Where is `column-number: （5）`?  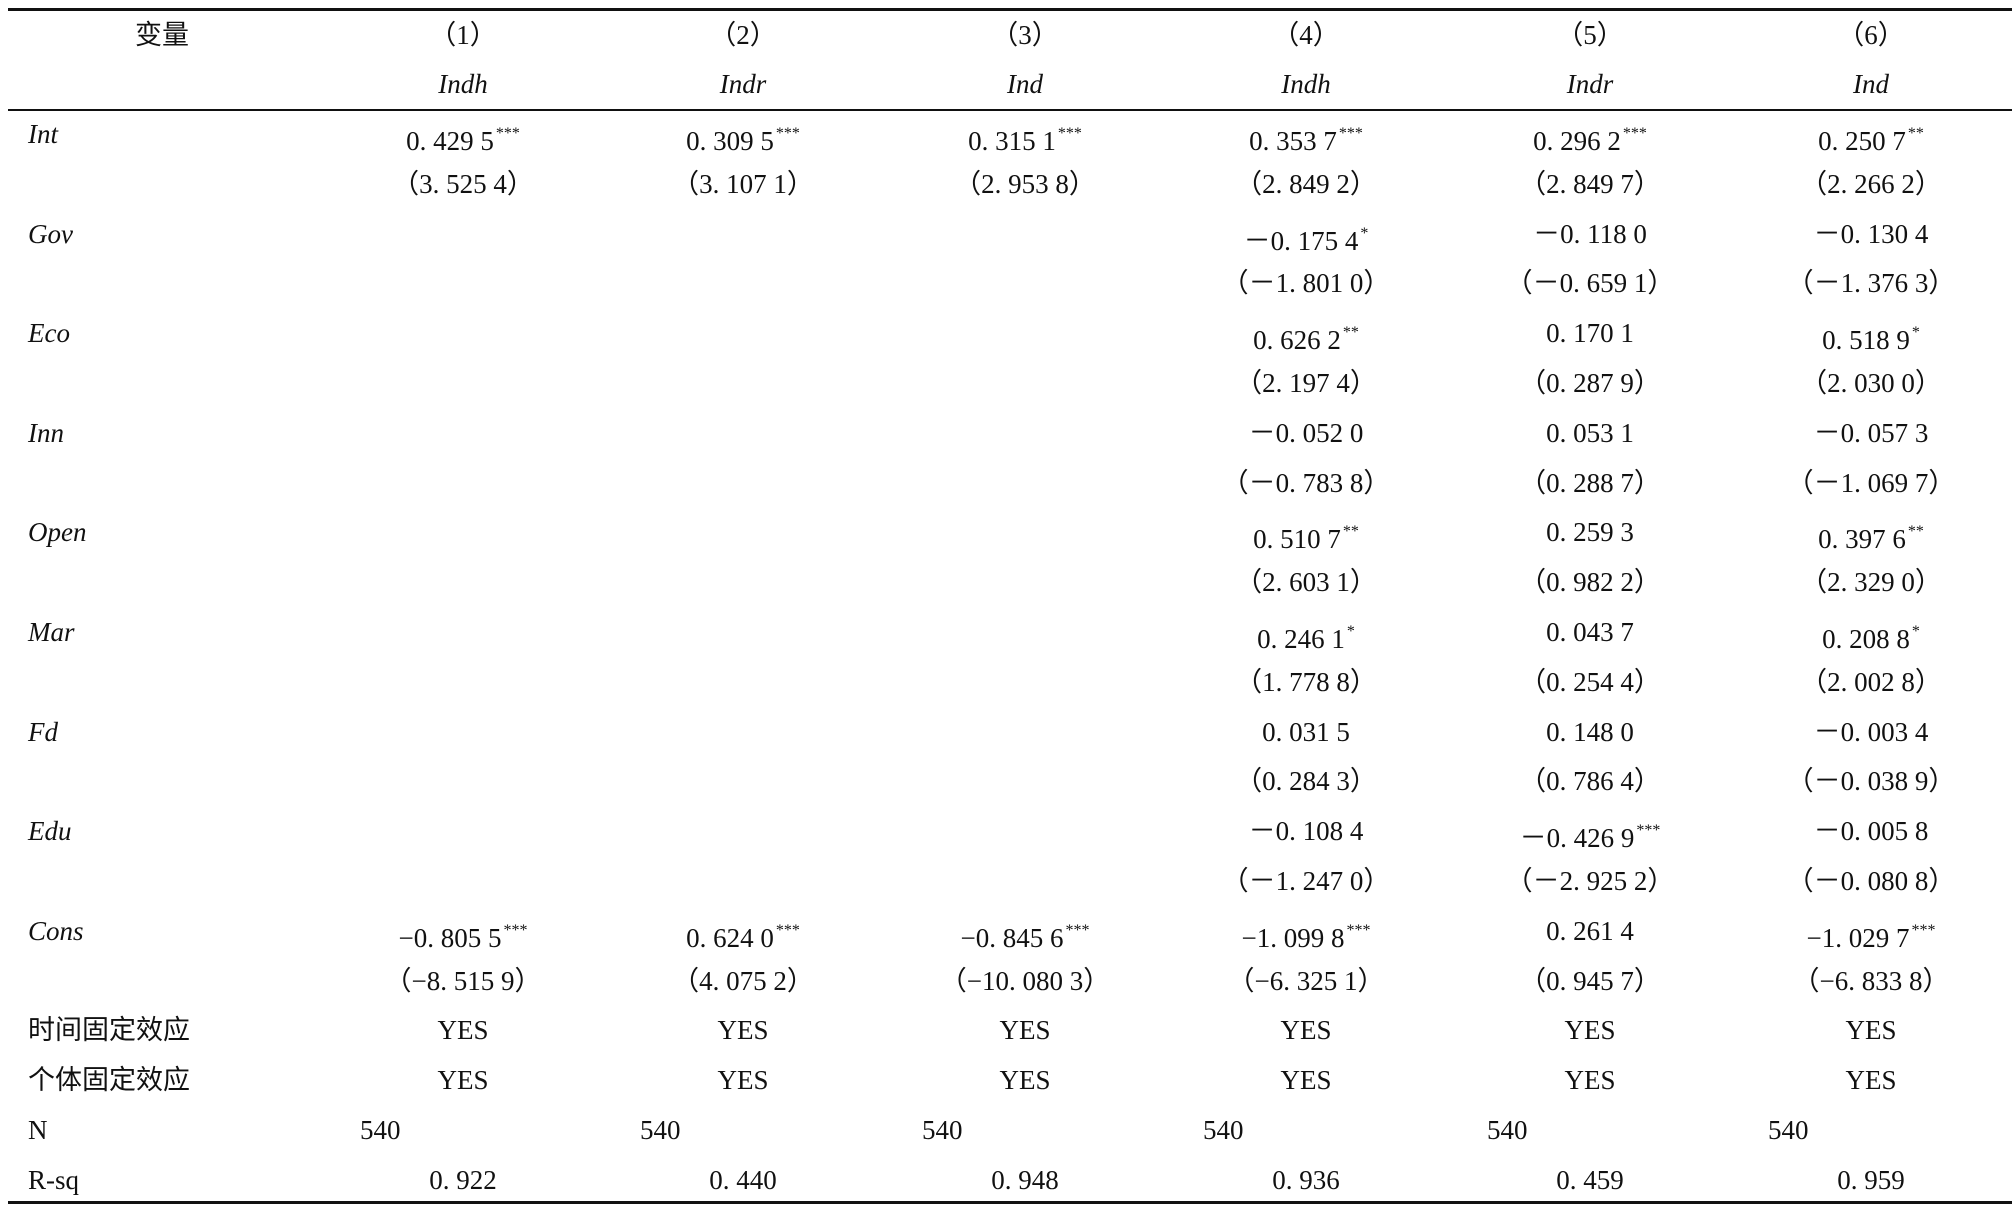 column-number: （5） is located at coordinates (1590, 35).